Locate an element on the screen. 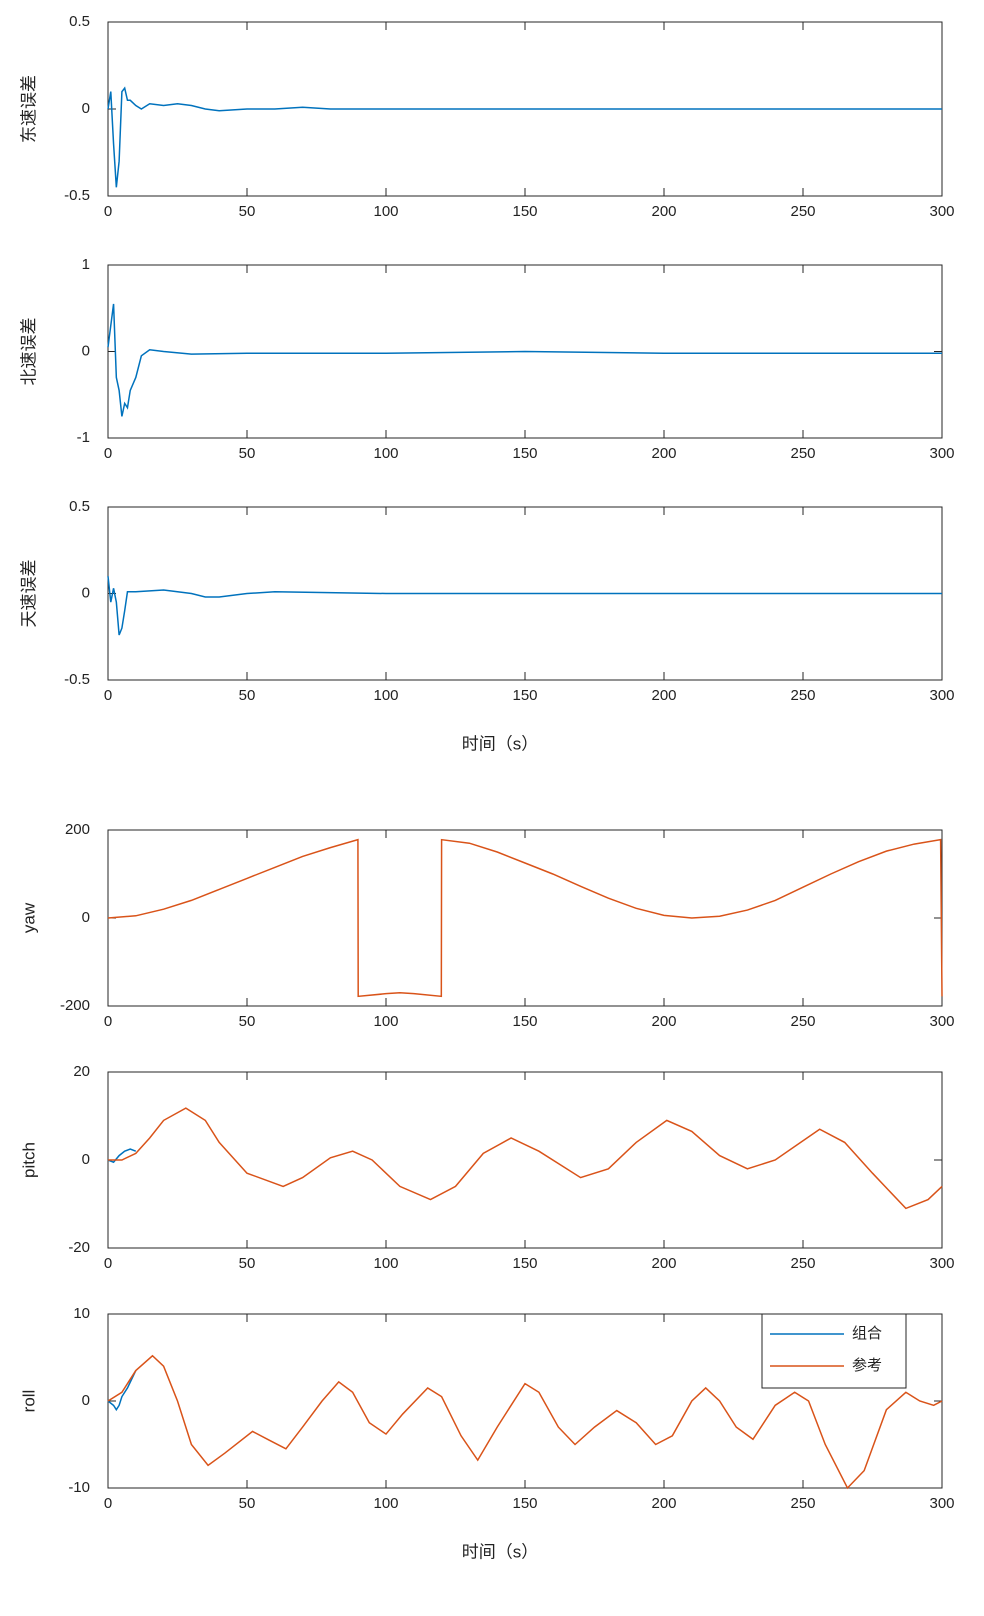 This screenshot has width=984, height=1616. y-axis-label: pitch is located at coordinates (28, 1160).